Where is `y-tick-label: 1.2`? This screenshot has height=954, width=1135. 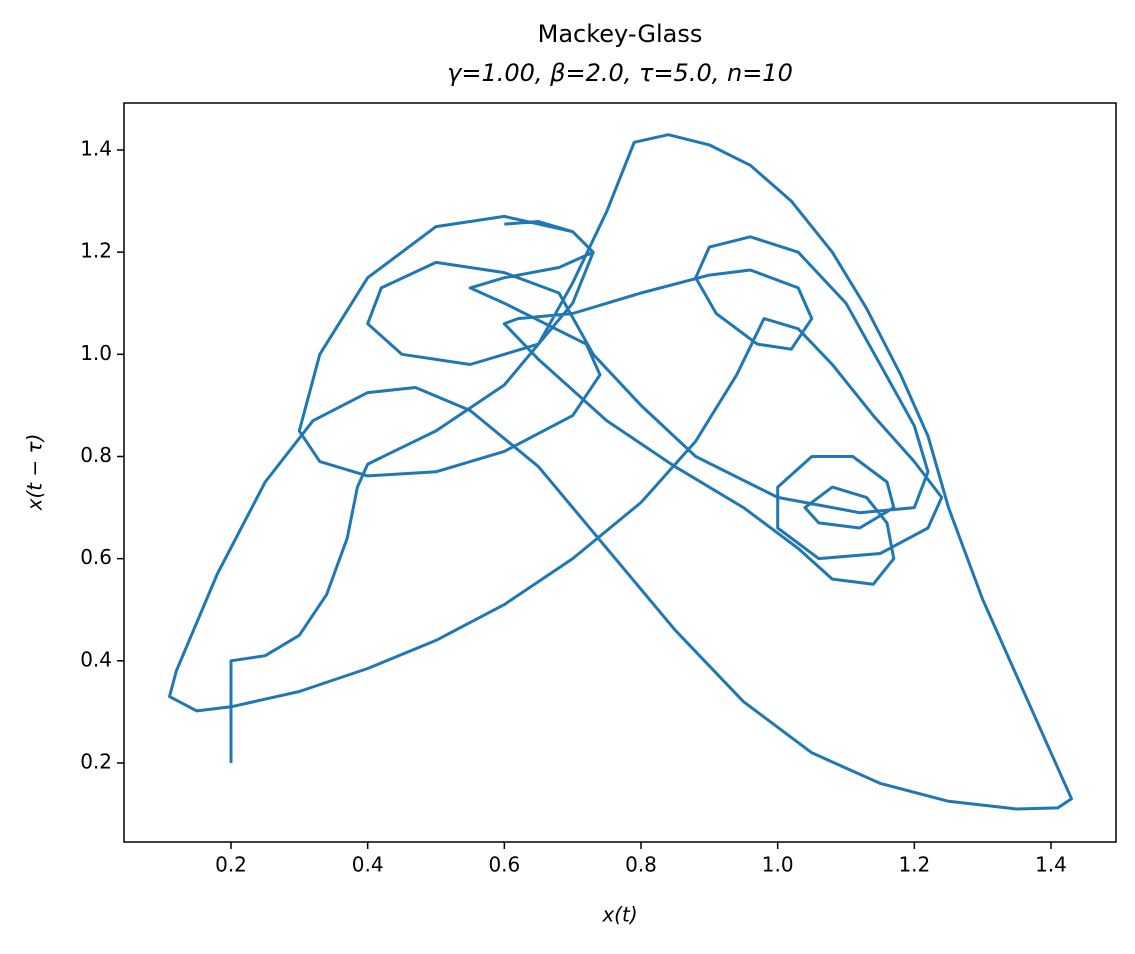 y-tick-label: 1.2 is located at coordinates (96, 251).